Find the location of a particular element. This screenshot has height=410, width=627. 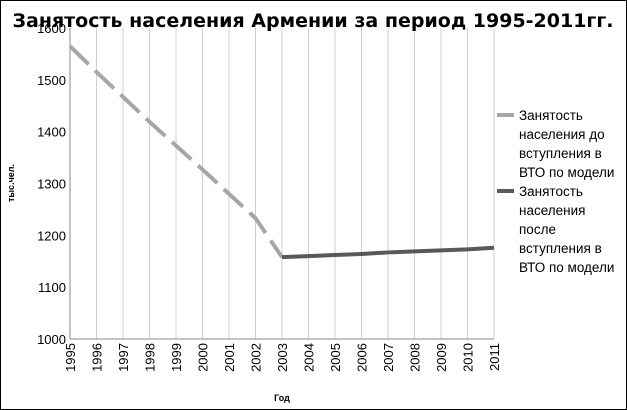

x-tick-label: 1995 is located at coordinates (70, 357).